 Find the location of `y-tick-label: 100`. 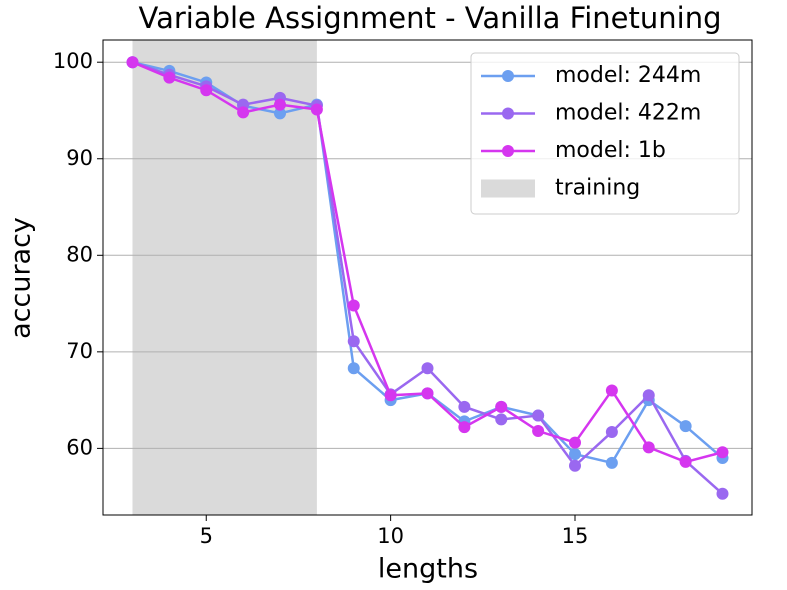

y-tick-label: 100 is located at coordinates (73, 61).